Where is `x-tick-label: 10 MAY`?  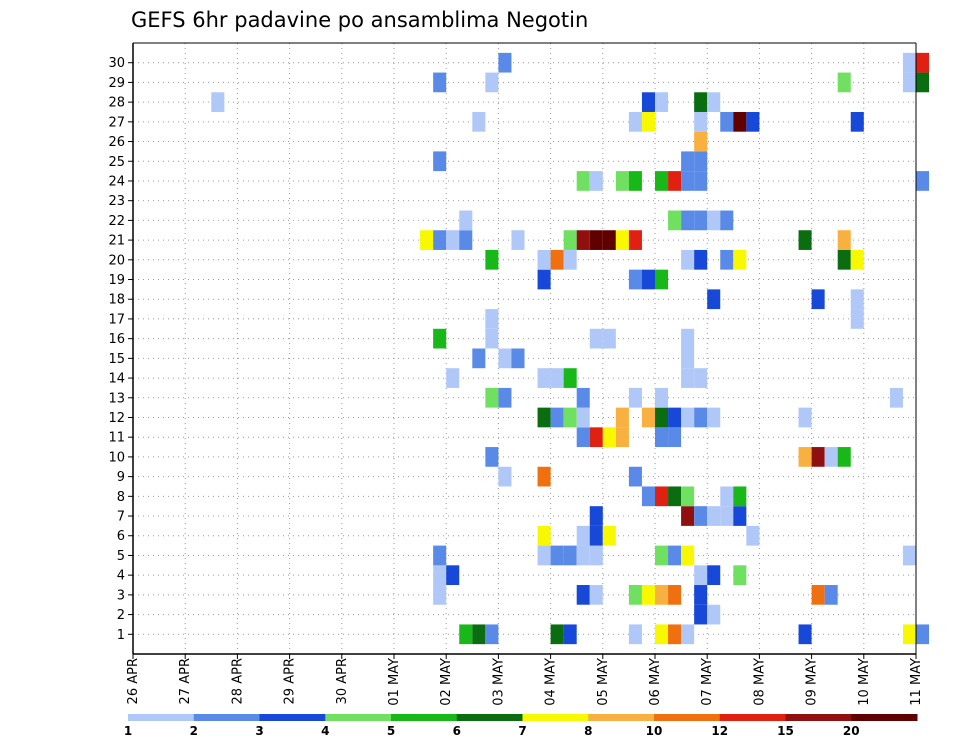
x-tick-label: 10 MAY is located at coordinates (864, 682).